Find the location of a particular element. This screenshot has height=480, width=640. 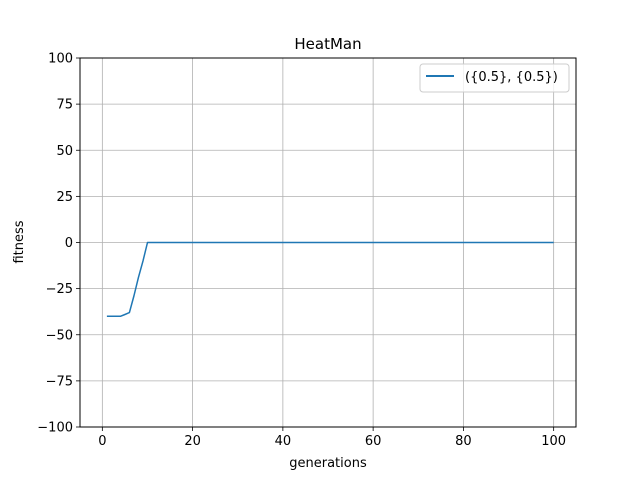

y-tick-label: 50 is located at coordinates (64, 151).